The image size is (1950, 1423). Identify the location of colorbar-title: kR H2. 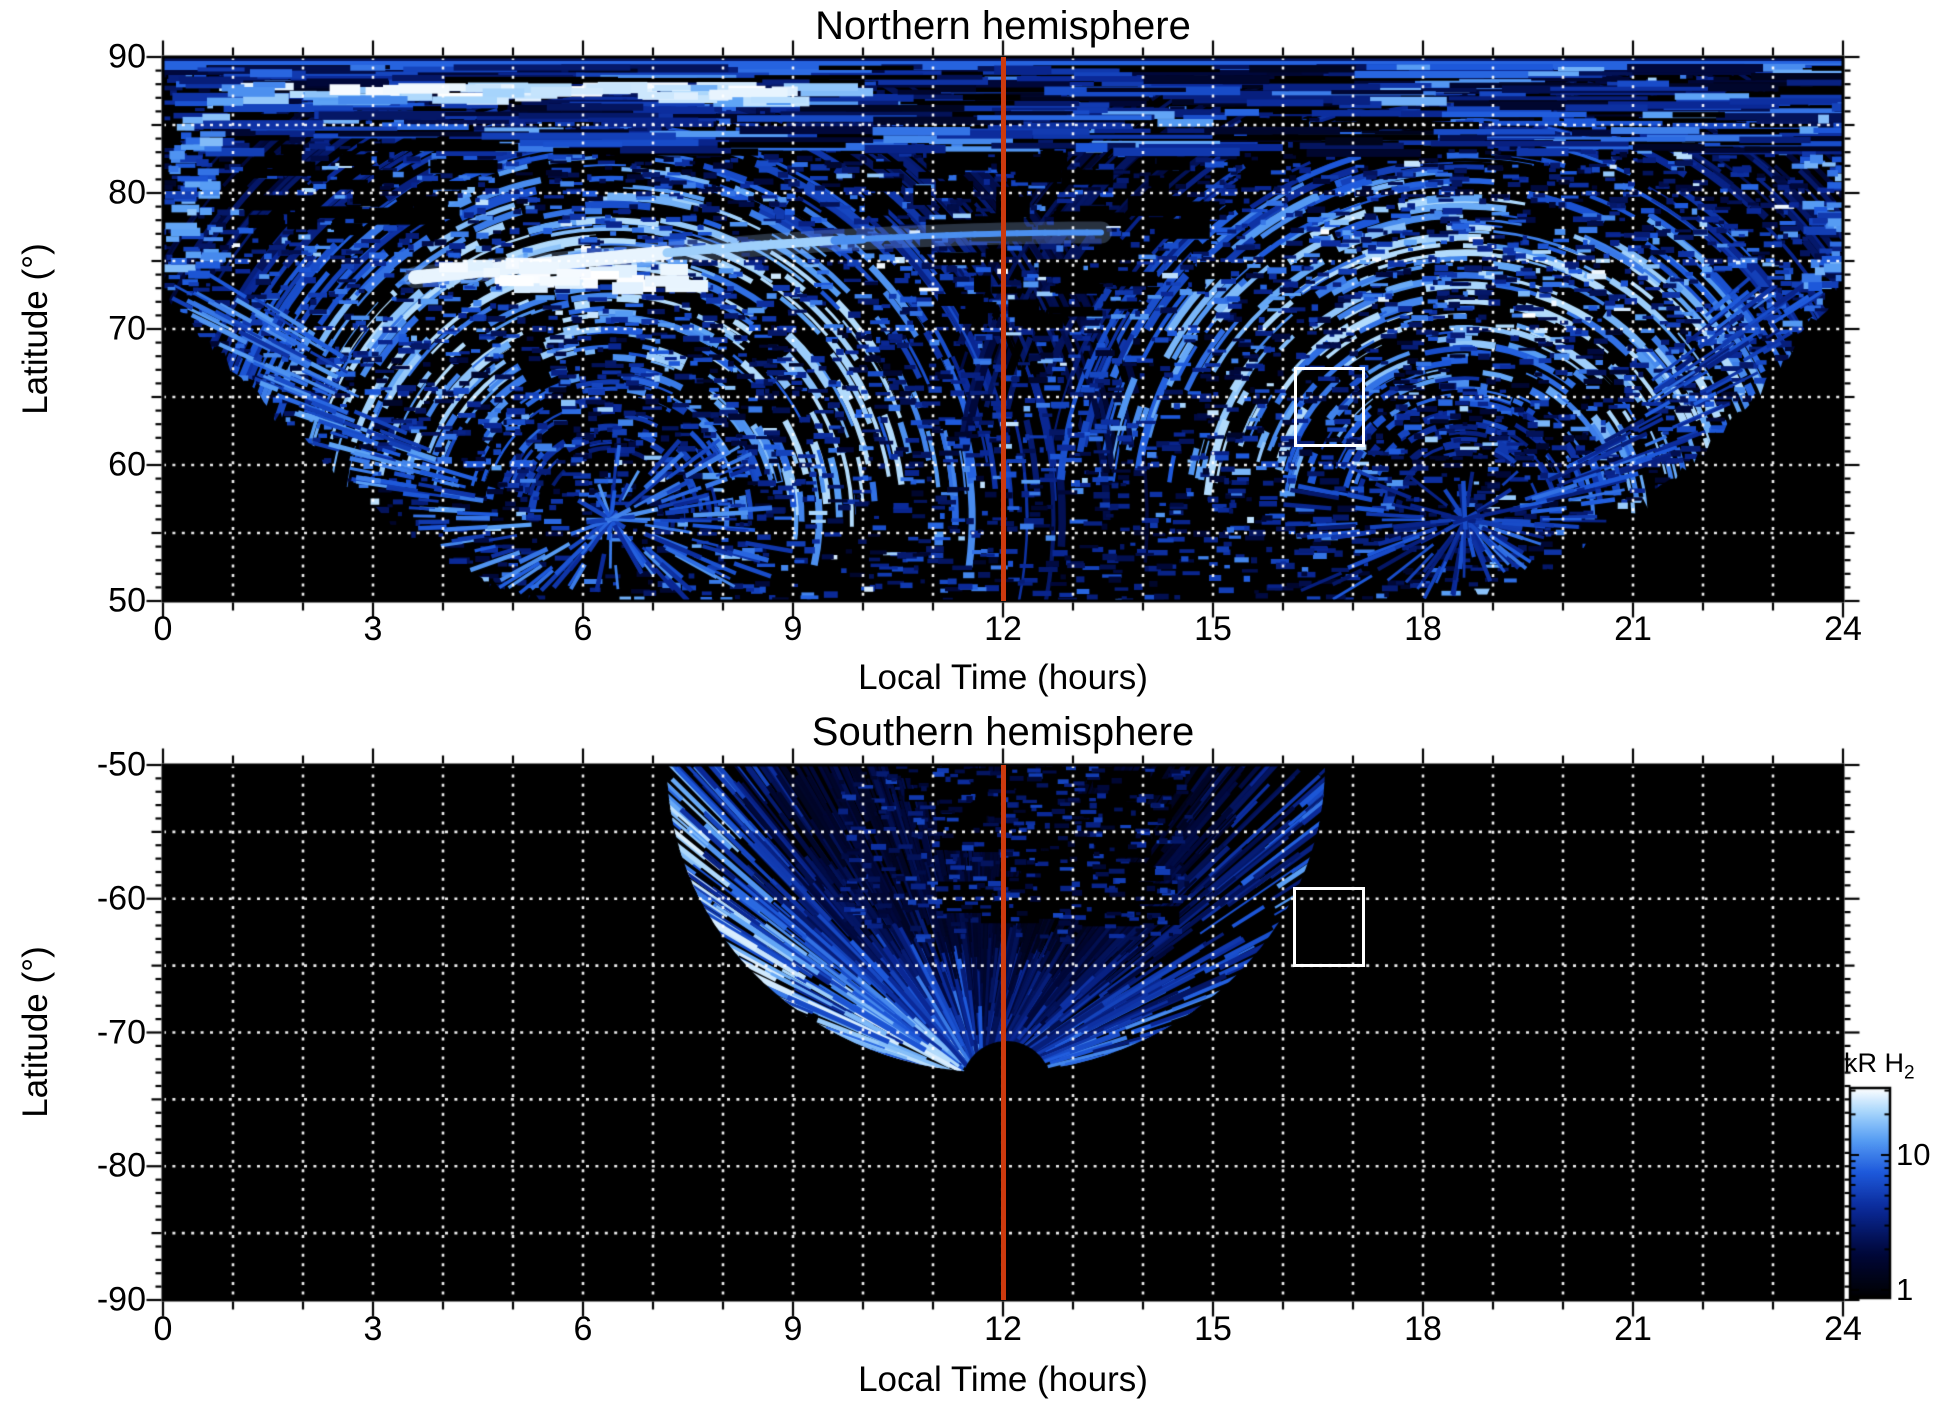
(1879, 1066).